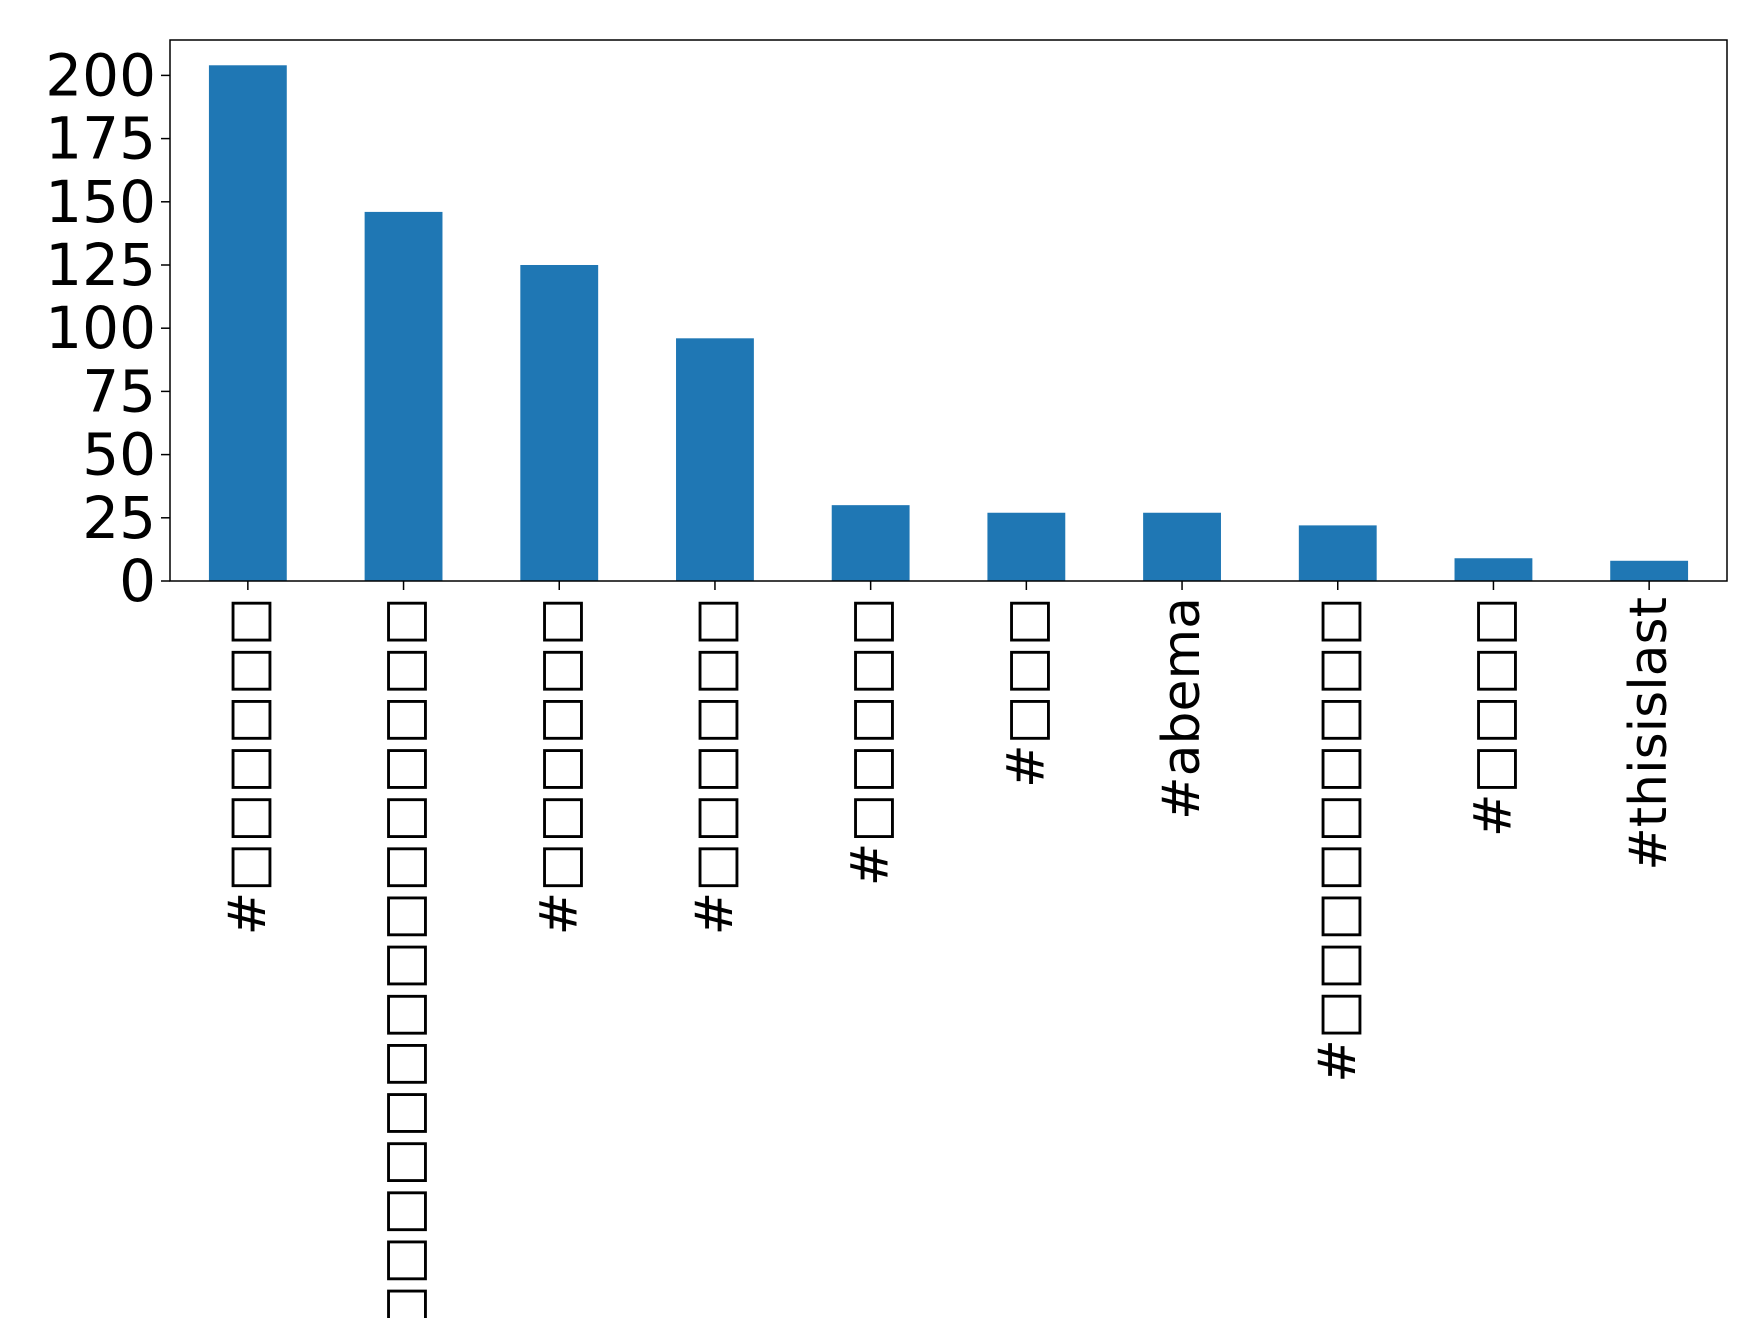  Describe the element at coordinates (100, 75) in the screenshot. I see `y-tick-label: 200` at that location.